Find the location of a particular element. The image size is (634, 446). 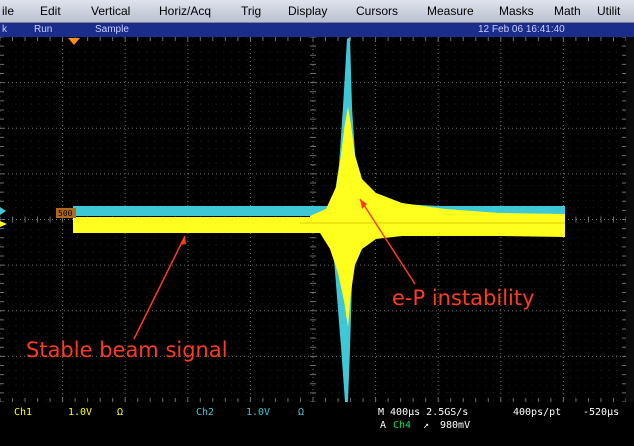

status-bar: k Run Sample 12 Feb 06 16:41:40 is located at coordinates (317, 30).